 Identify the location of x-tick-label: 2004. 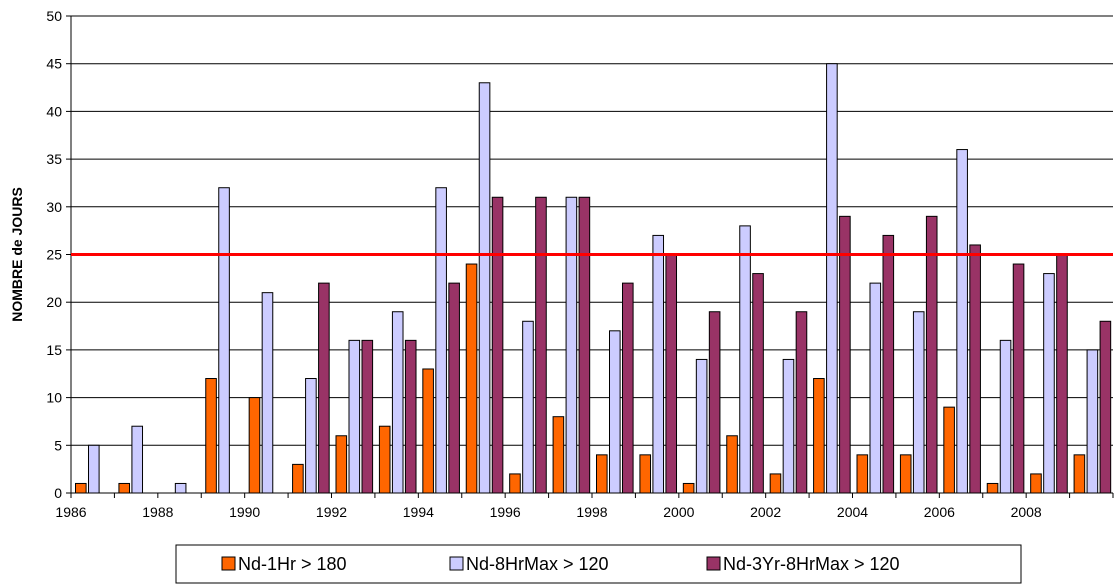
(852, 512).